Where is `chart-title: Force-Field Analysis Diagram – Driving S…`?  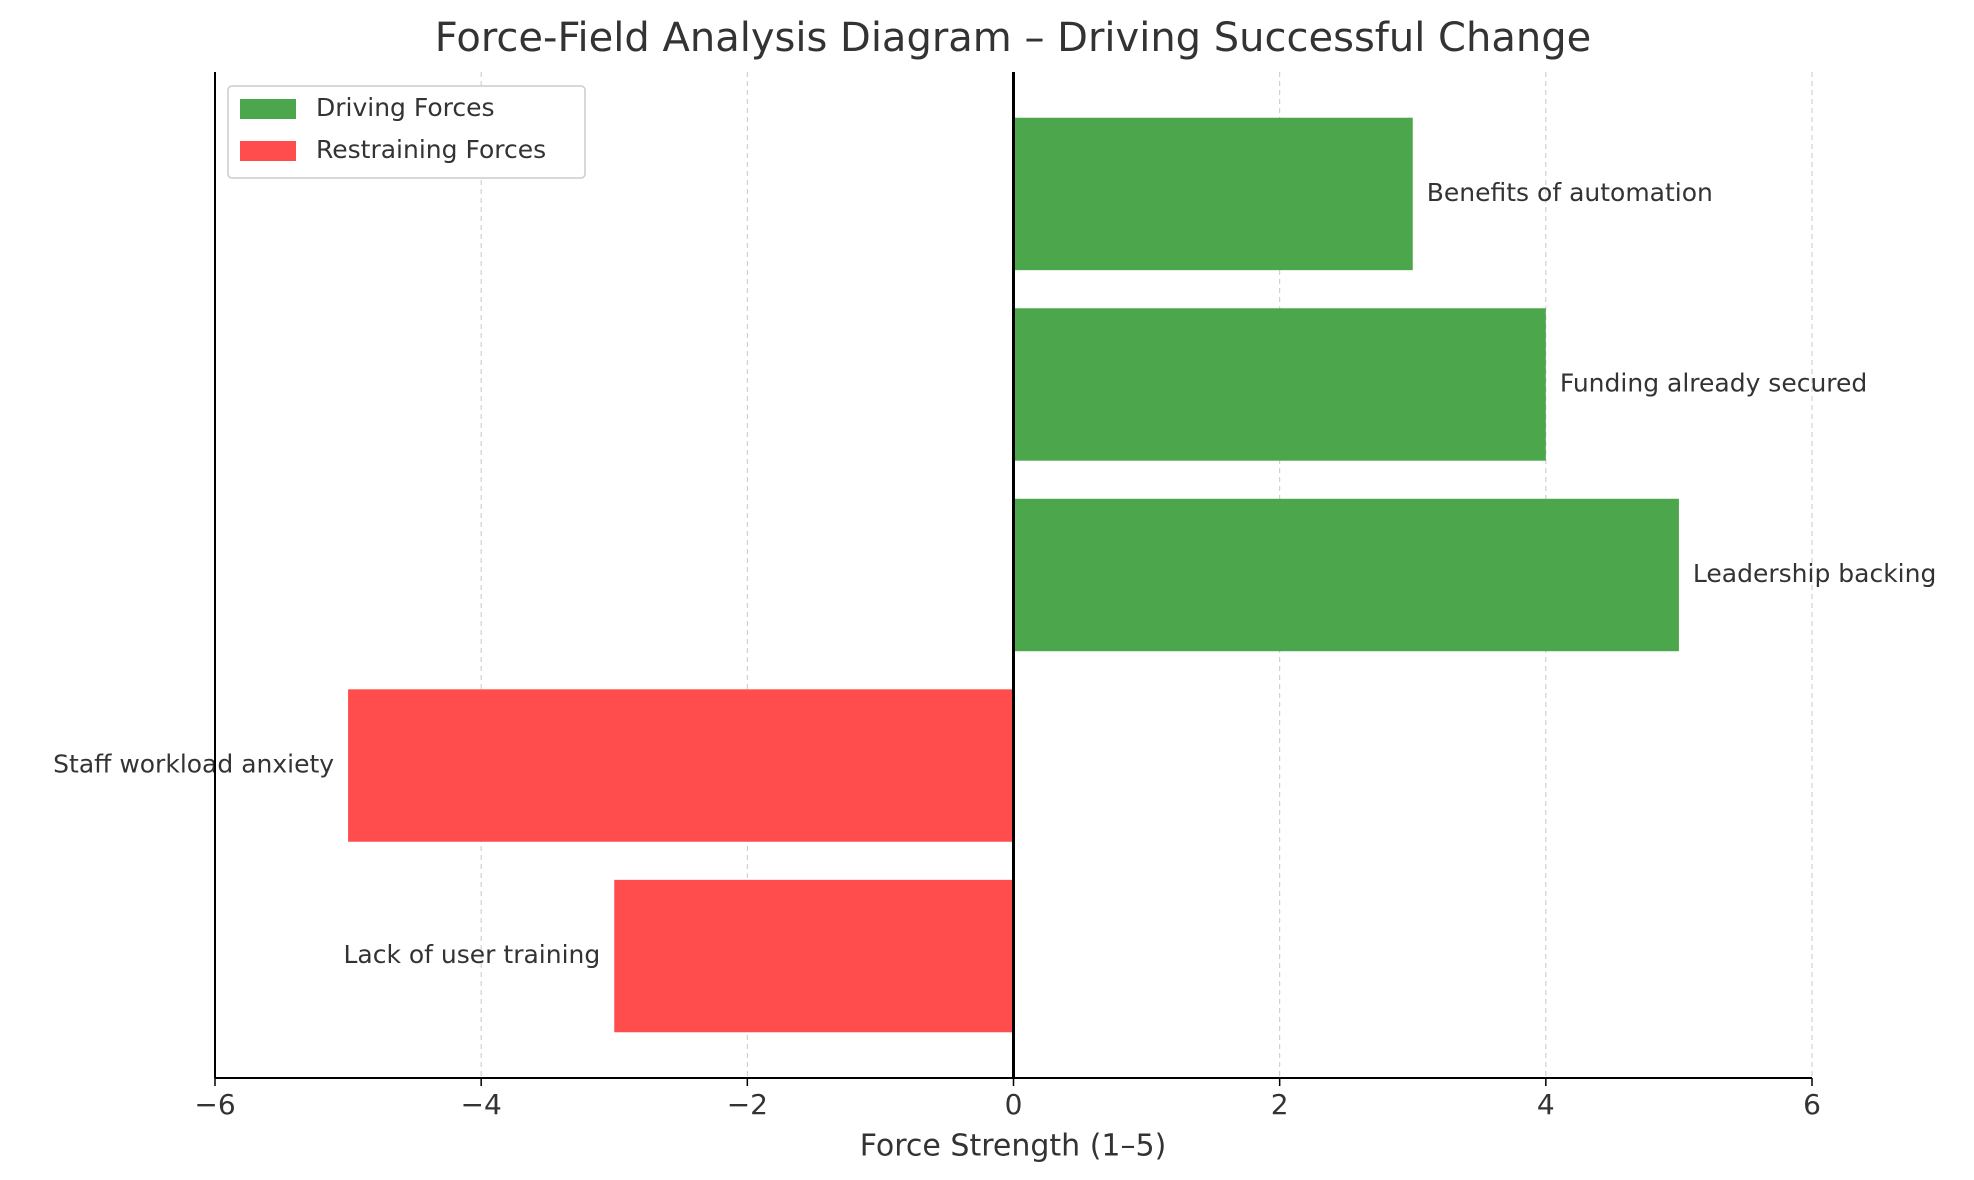
chart-title: Force-Field Analysis Diagram – Driving S… is located at coordinates (1013, 38).